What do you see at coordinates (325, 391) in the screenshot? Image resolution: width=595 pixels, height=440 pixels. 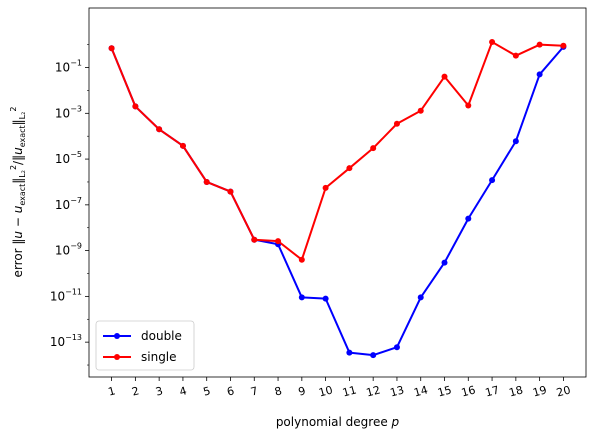 I see `x-tick-label: 10` at bounding box center [325, 391].